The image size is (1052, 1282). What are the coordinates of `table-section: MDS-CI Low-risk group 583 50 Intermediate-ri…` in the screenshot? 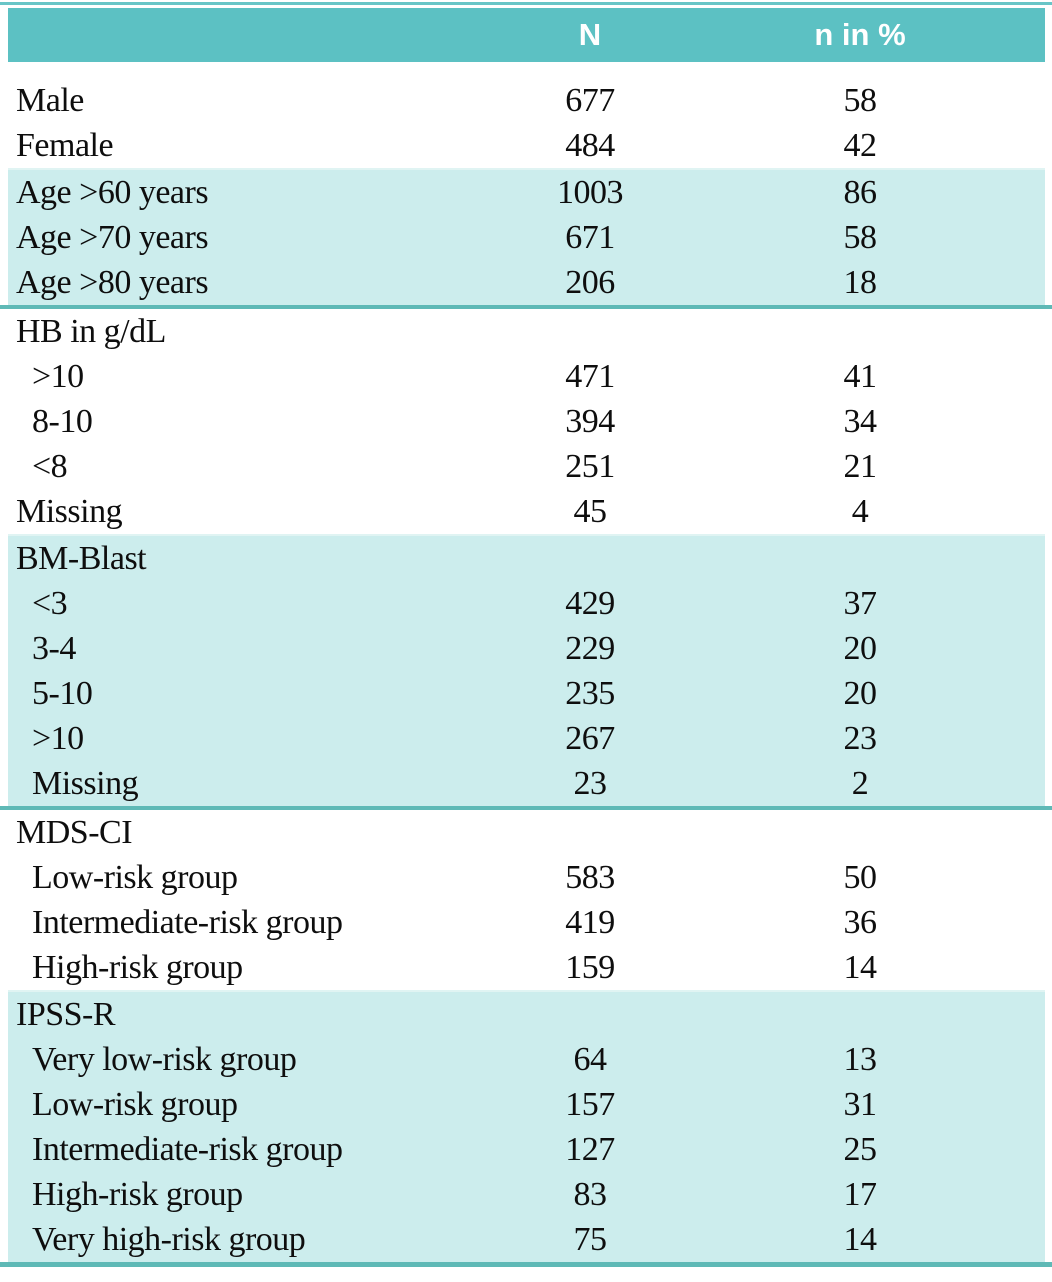 It's located at (526, 900).